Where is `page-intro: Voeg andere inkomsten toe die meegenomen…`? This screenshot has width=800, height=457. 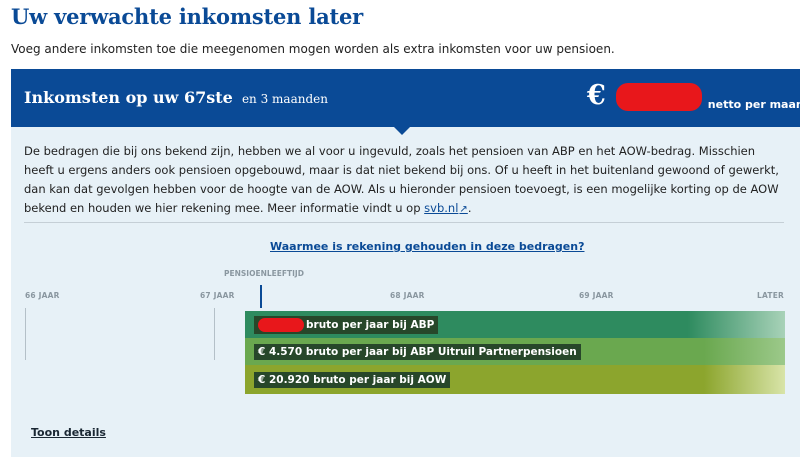 page-intro: Voeg andere inkomsten toe die meegenomen… is located at coordinates (313, 49).